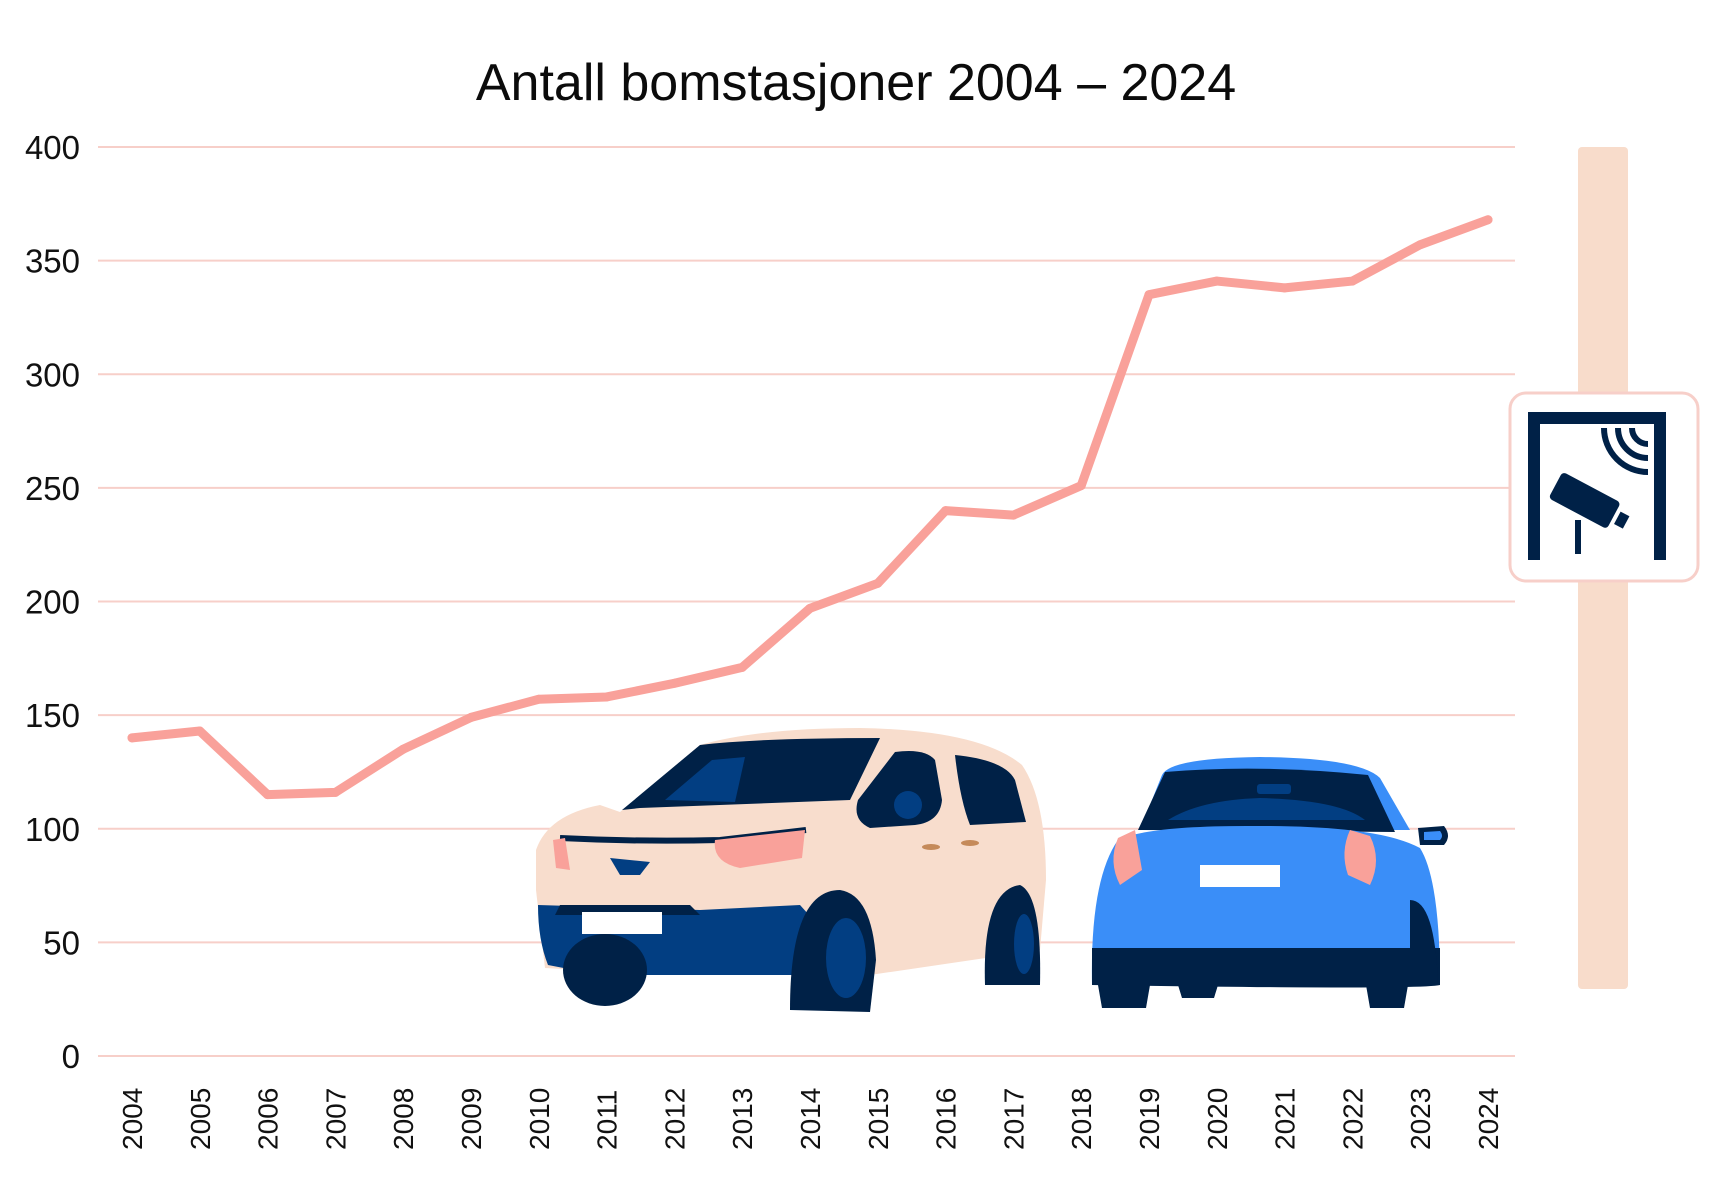 The width and height of the screenshot is (1713, 1202). What do you see at coordinates (1217, 1119) in the screenshot?
I see `x-tick-label: 2020` at bounding box center [1217, 1119].